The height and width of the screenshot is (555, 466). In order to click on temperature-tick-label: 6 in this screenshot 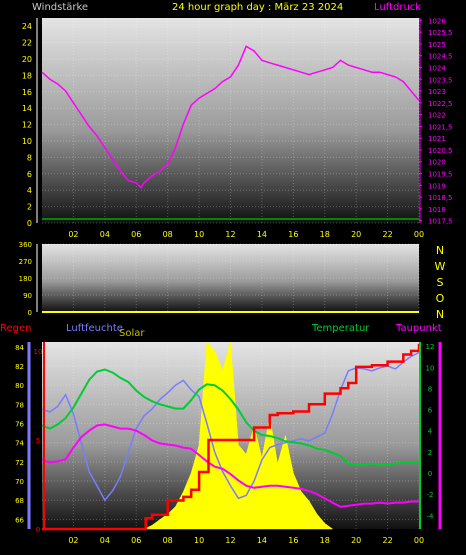, I will do `click(430, 411)`.